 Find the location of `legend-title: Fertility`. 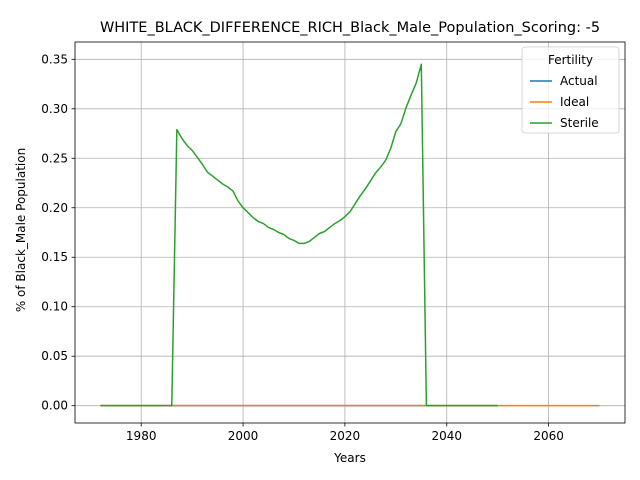

legend-title: Fertility is located at coordinates (570, 60).